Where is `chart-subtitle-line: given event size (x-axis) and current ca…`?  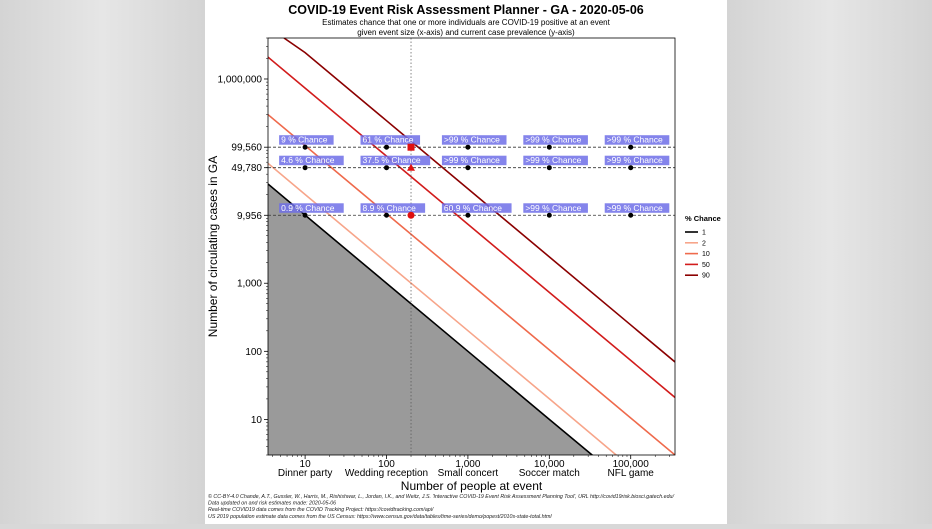 chart-subtitle-line: given event size (x-axis) and current ca… is located at coordinates (466, 32).